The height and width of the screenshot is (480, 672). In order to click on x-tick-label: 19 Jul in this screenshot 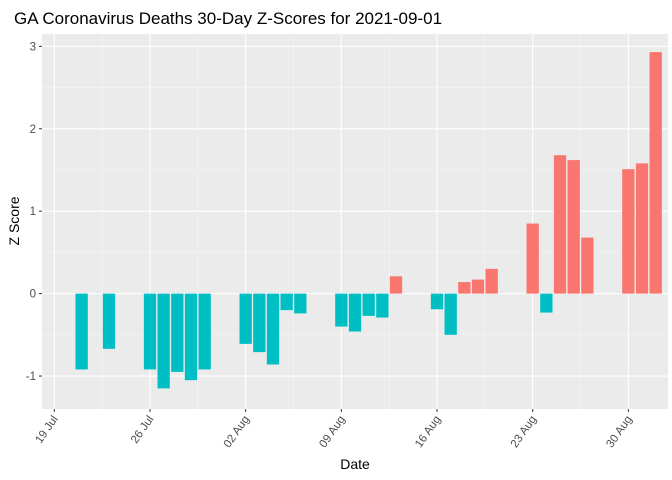, I will do `click(46, 430)`.